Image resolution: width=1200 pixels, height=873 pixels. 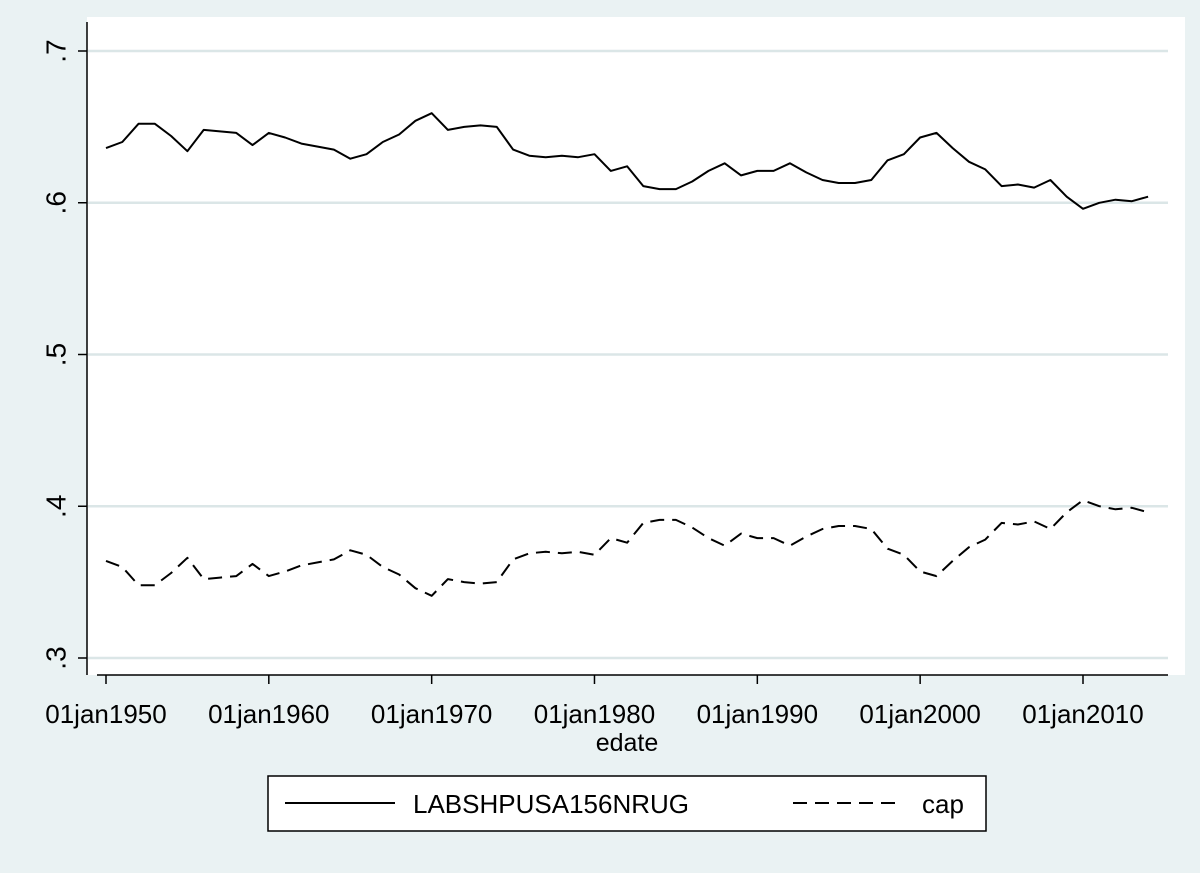 I want to click on x-axis-title: edate, so click(x=627, y=743).